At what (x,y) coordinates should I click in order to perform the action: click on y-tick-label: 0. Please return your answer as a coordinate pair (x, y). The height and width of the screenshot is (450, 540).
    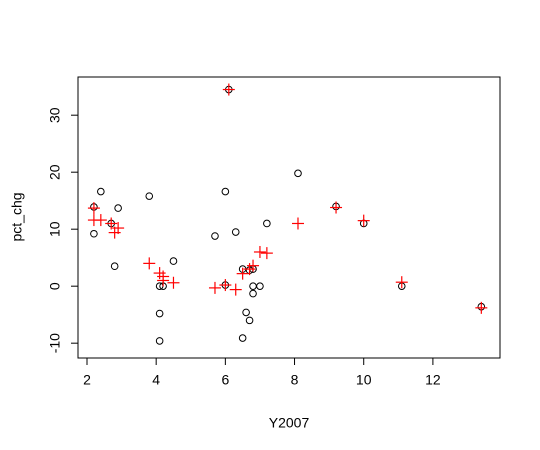
    Looking at the image, I should click on (55, 286).